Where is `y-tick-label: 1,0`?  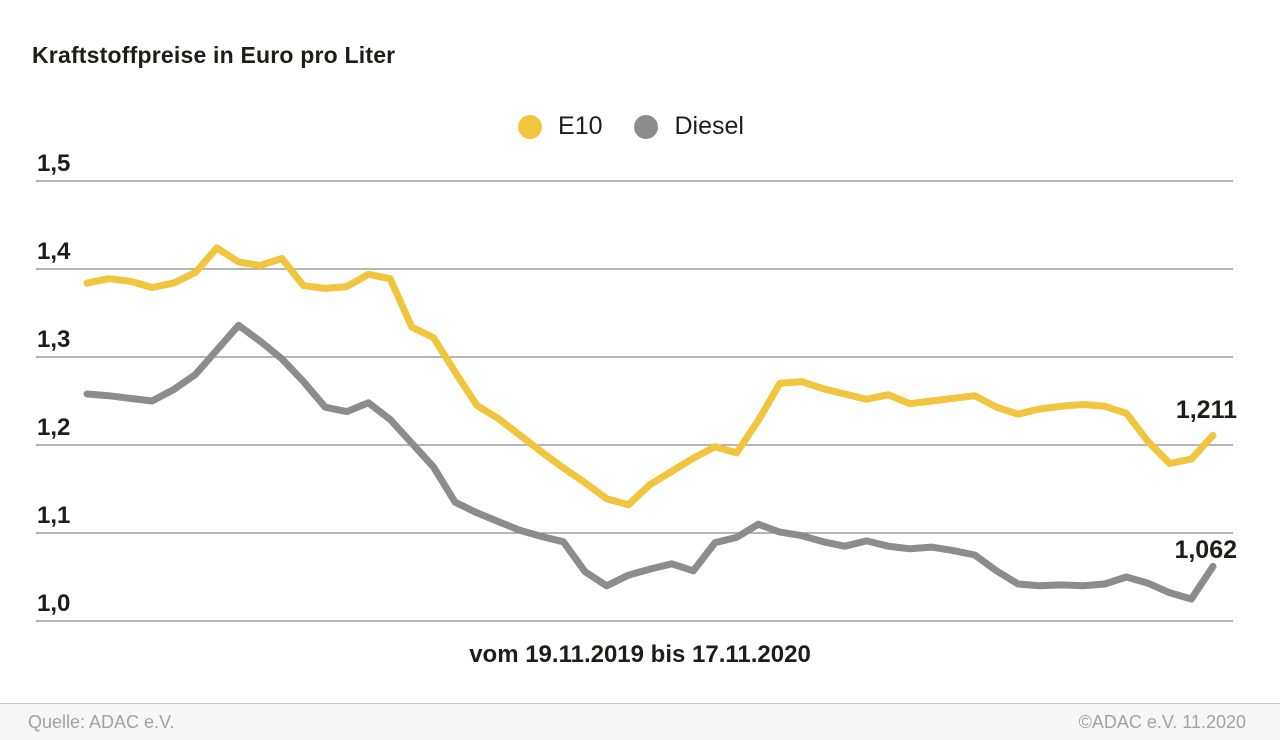
y-tick-label: 1,0 is located at coordinates (54, 603).